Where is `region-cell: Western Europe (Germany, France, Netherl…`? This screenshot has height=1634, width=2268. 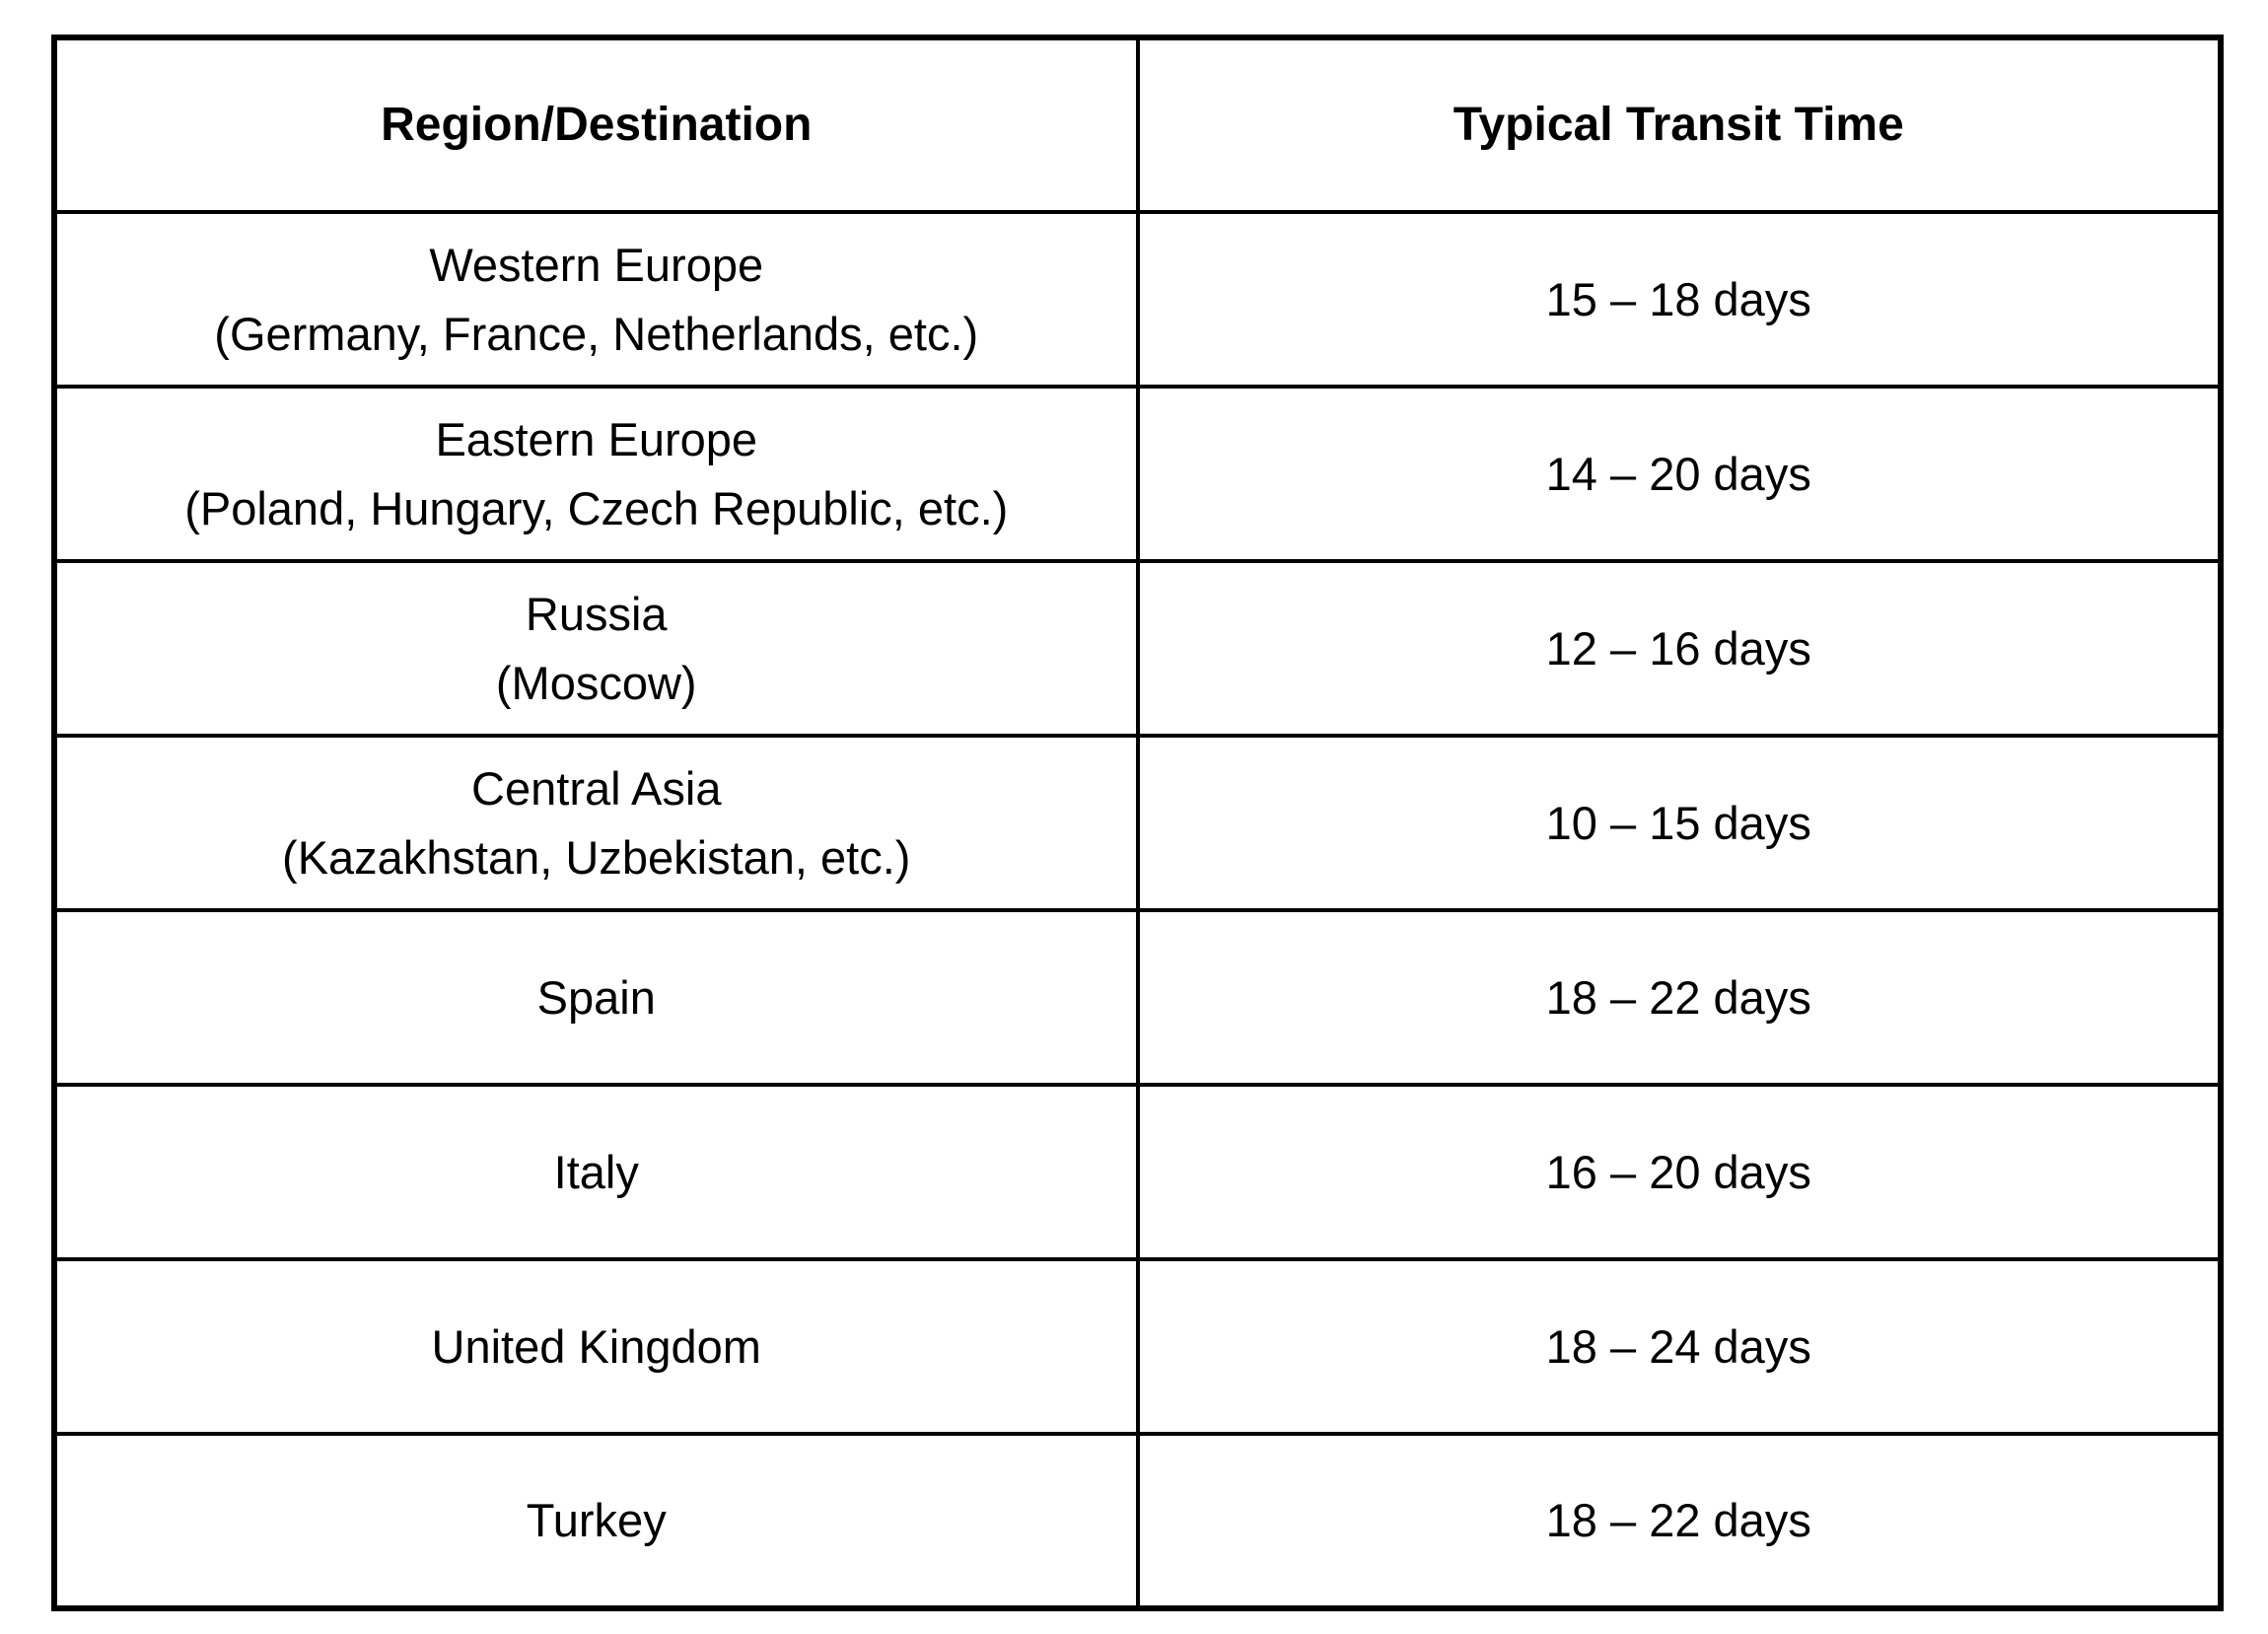
region-cell: Western Europe (Germany, France, Netherl… is located at coordinates (596, 299).